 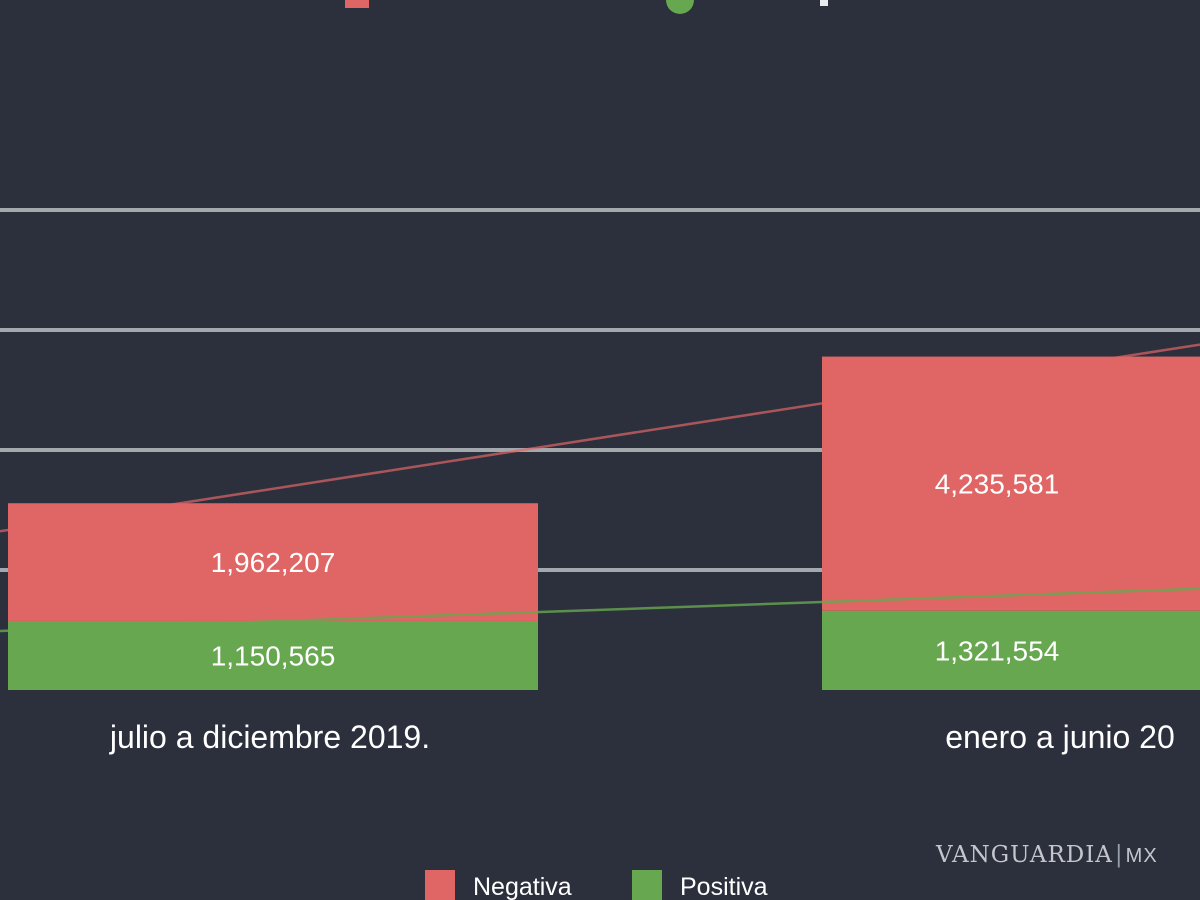 I want to click on data-label-negativa-0: 1,962,207, so click(x=273, y=562).